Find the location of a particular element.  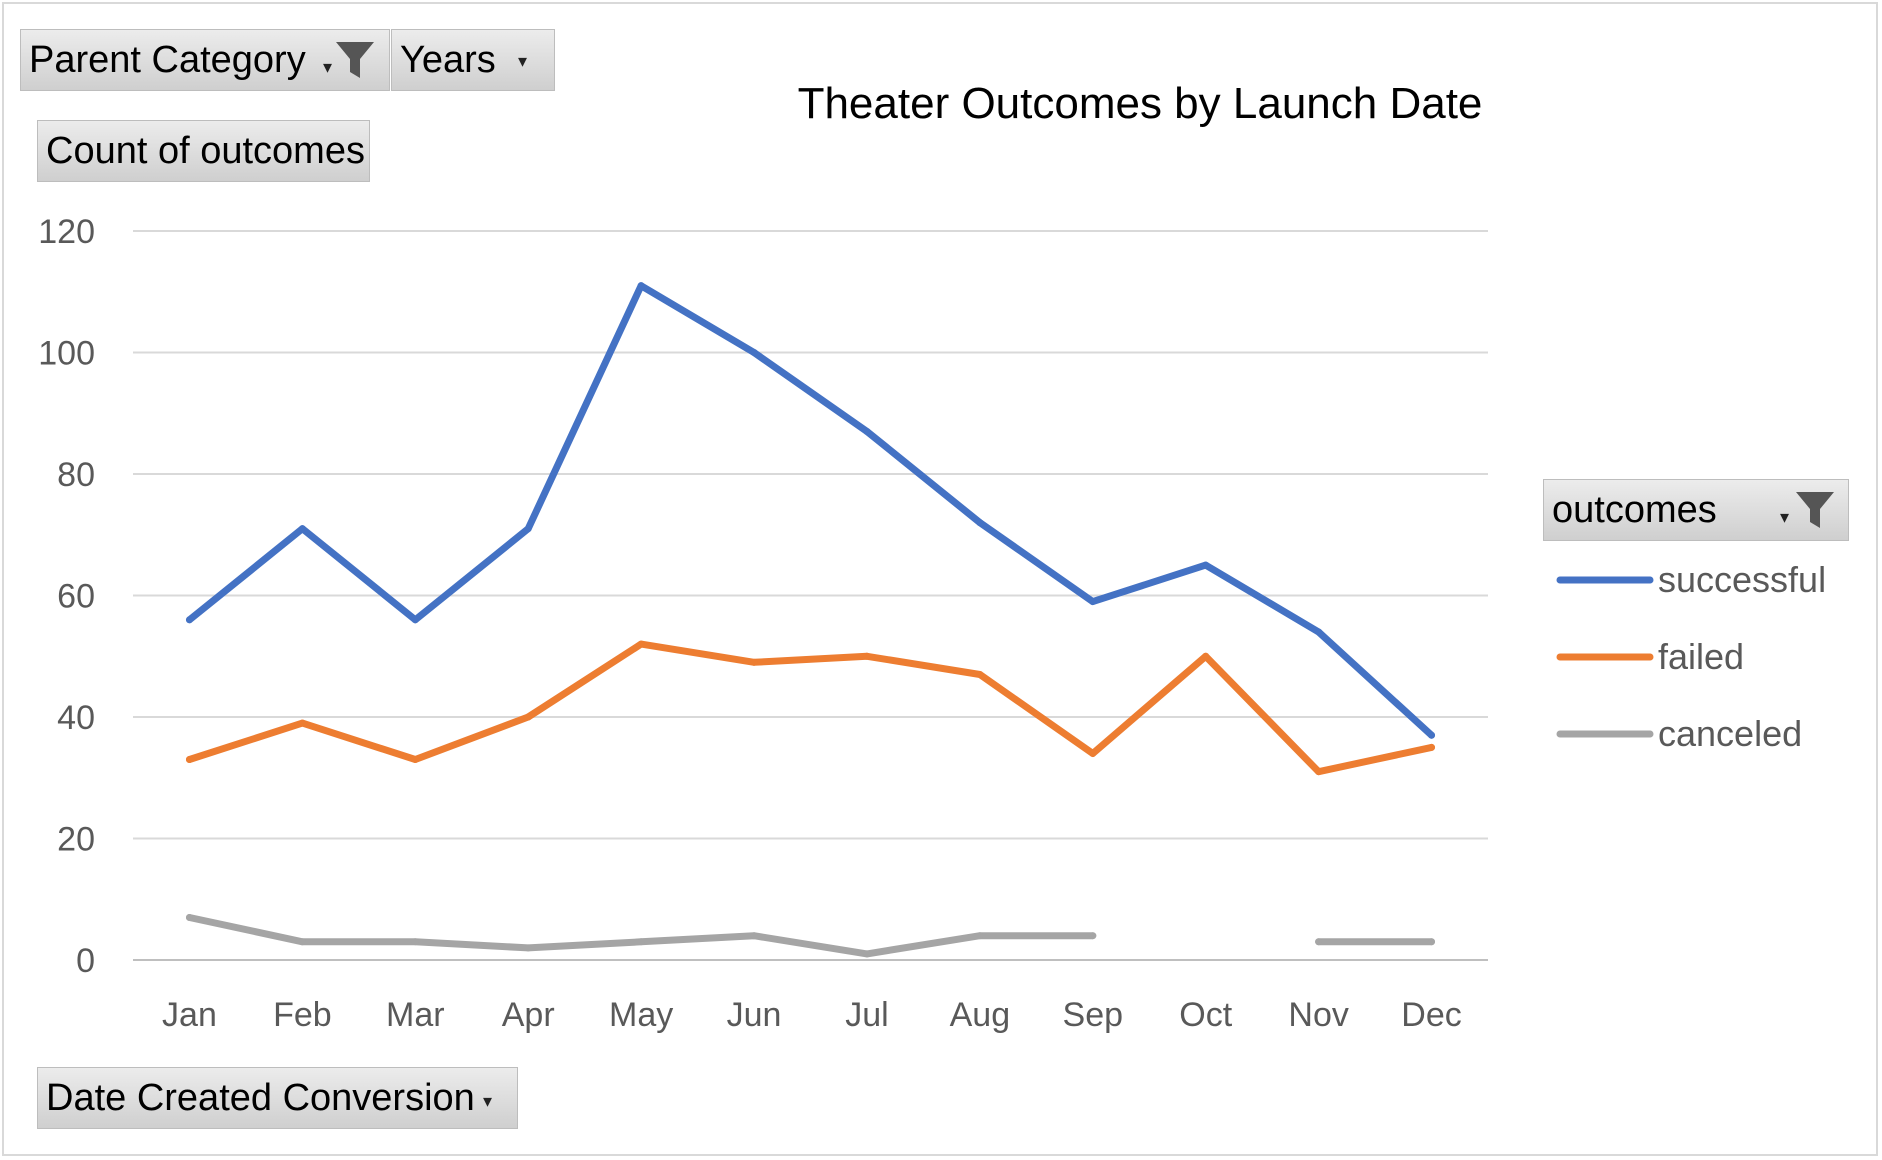

y-tick-label: 0 is located at coordinates (85, 961).